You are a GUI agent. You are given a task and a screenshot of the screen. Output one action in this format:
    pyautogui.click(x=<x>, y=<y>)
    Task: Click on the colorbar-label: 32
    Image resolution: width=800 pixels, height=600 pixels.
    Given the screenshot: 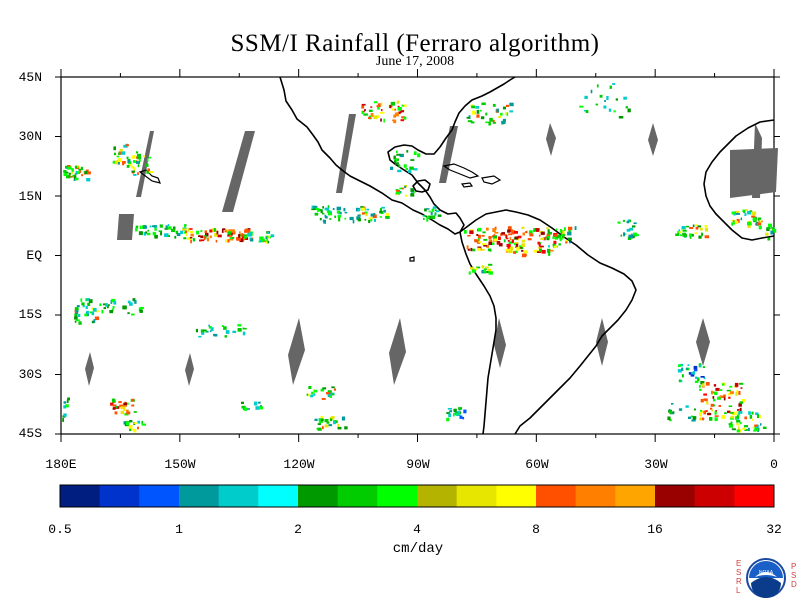 What is the action you would take?
    pyautogui.click(x=774, y=529)
    